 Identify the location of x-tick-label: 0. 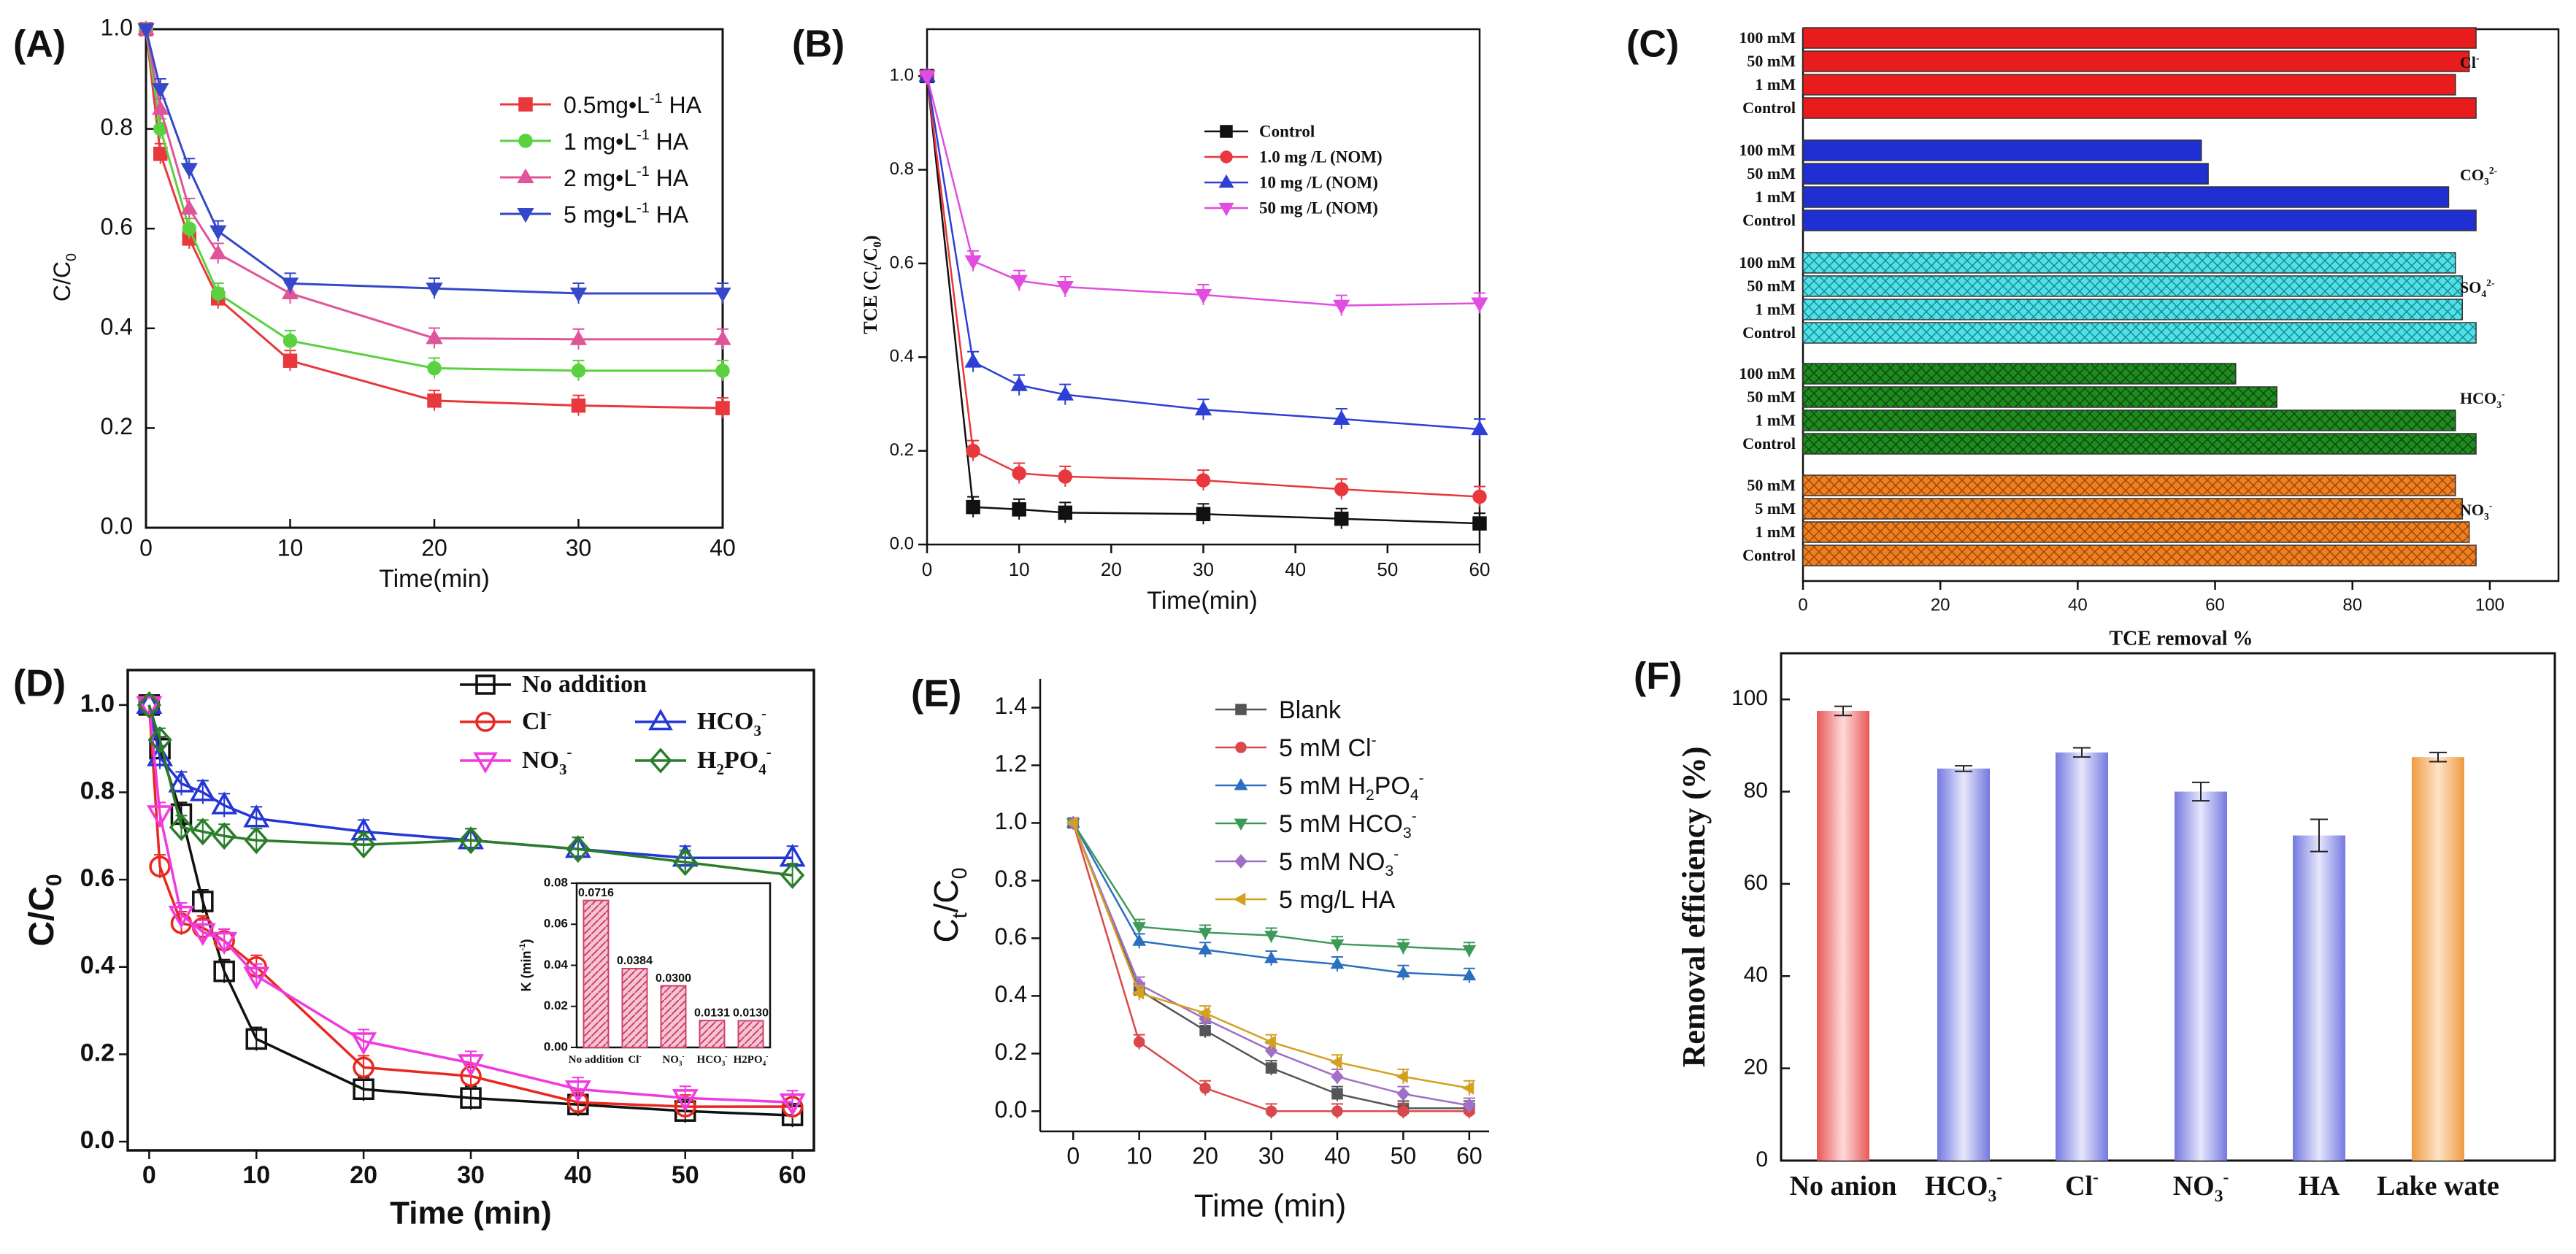
(146, 547).